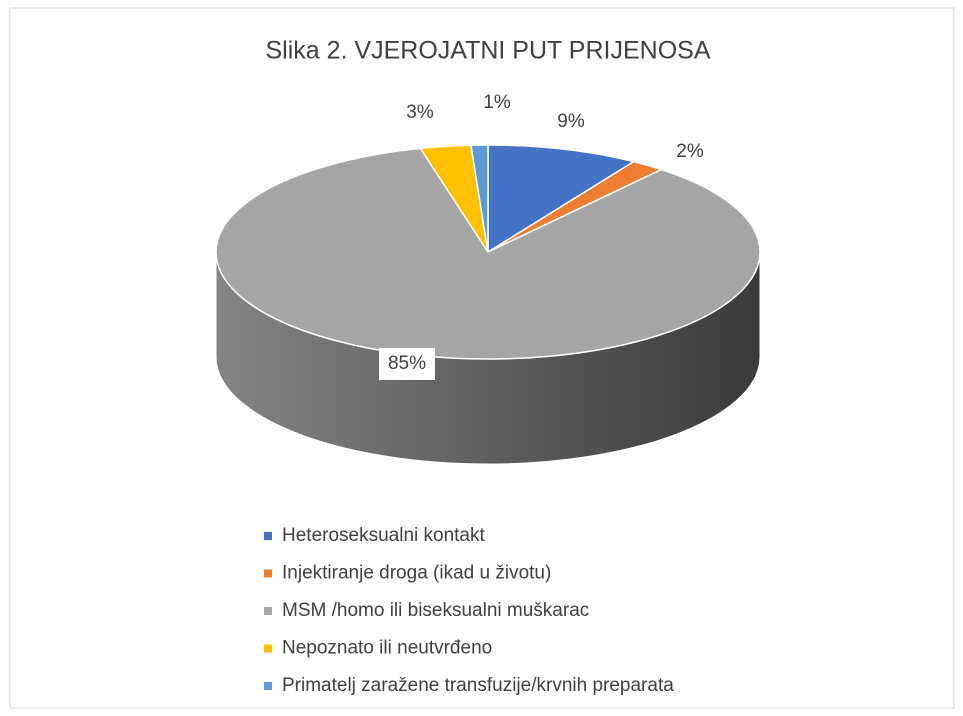 This screenshot has width=963, height=716. I want to click on data-label: 1%, so click(497, 102).